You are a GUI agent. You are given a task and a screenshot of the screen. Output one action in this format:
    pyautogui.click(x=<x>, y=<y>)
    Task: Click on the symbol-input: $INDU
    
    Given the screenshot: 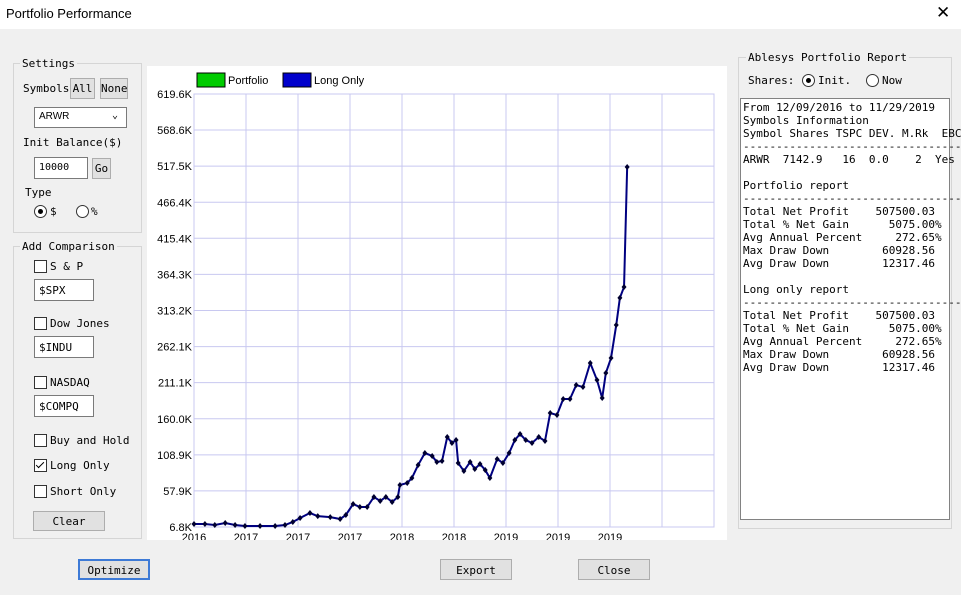 What is the action you would take?
    pyautogui.click(x=64, y=347)
    